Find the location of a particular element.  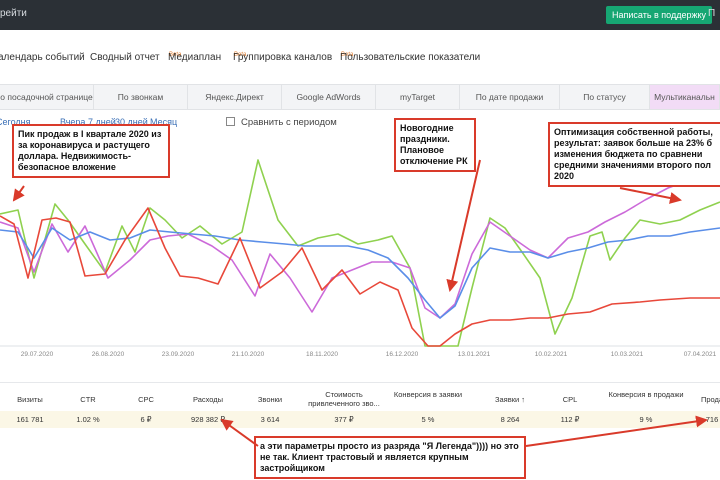

nav-tab-channel-grouping: Группировка каналов Beta is located at coordinates (283, 57).